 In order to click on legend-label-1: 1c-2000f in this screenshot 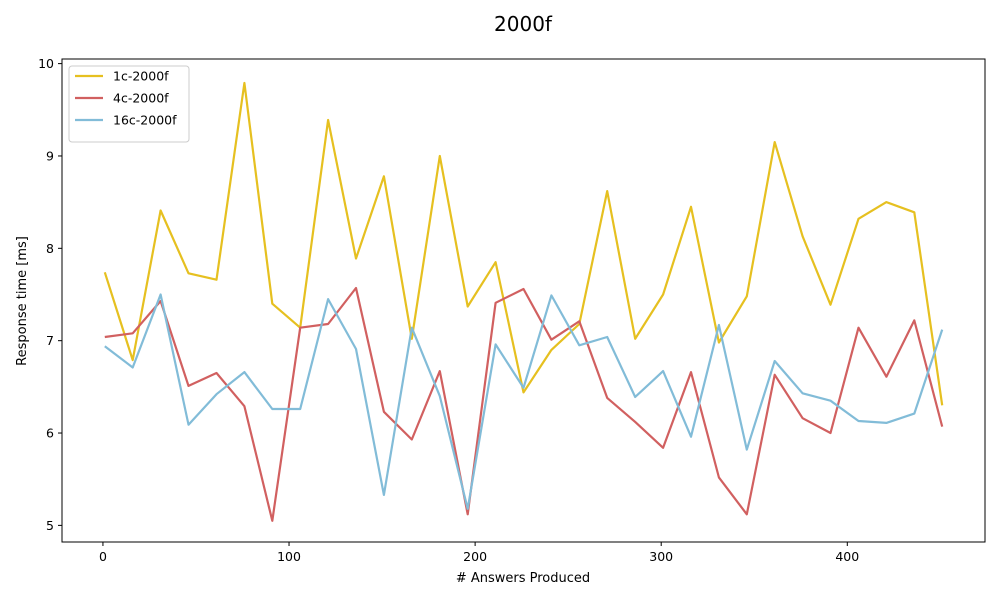, I will do `click(141, 76)`.